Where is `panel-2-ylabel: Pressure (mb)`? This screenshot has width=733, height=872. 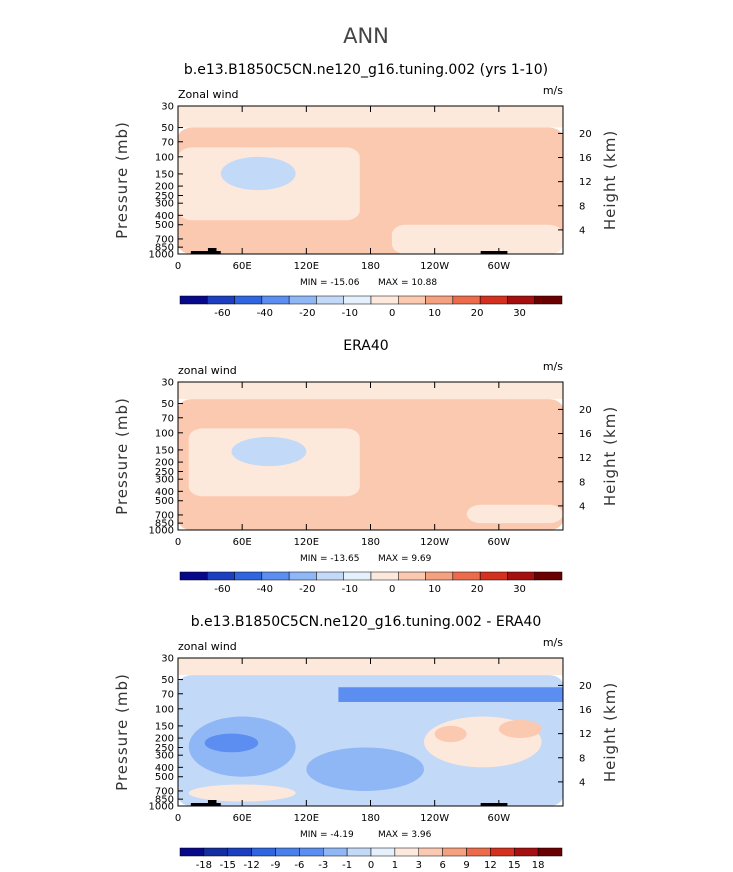 panel-2-ylabel: Pressure (mb) is located at coordinates (122, 456).